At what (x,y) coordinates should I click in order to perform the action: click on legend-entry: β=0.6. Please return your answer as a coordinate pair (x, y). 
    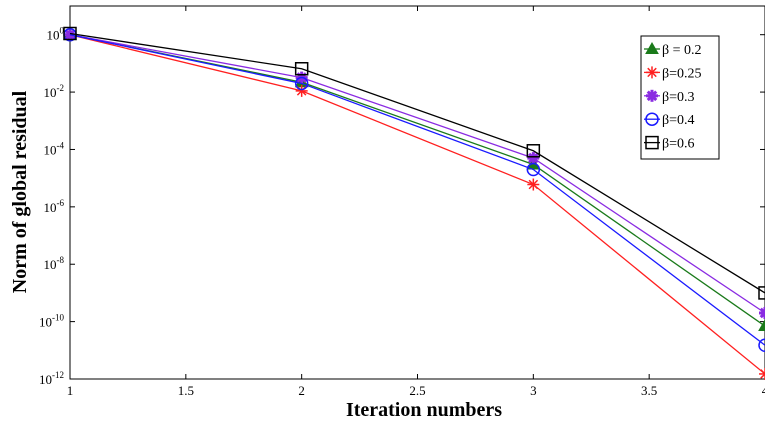
    Looking at the image, I should click on (669, 143).